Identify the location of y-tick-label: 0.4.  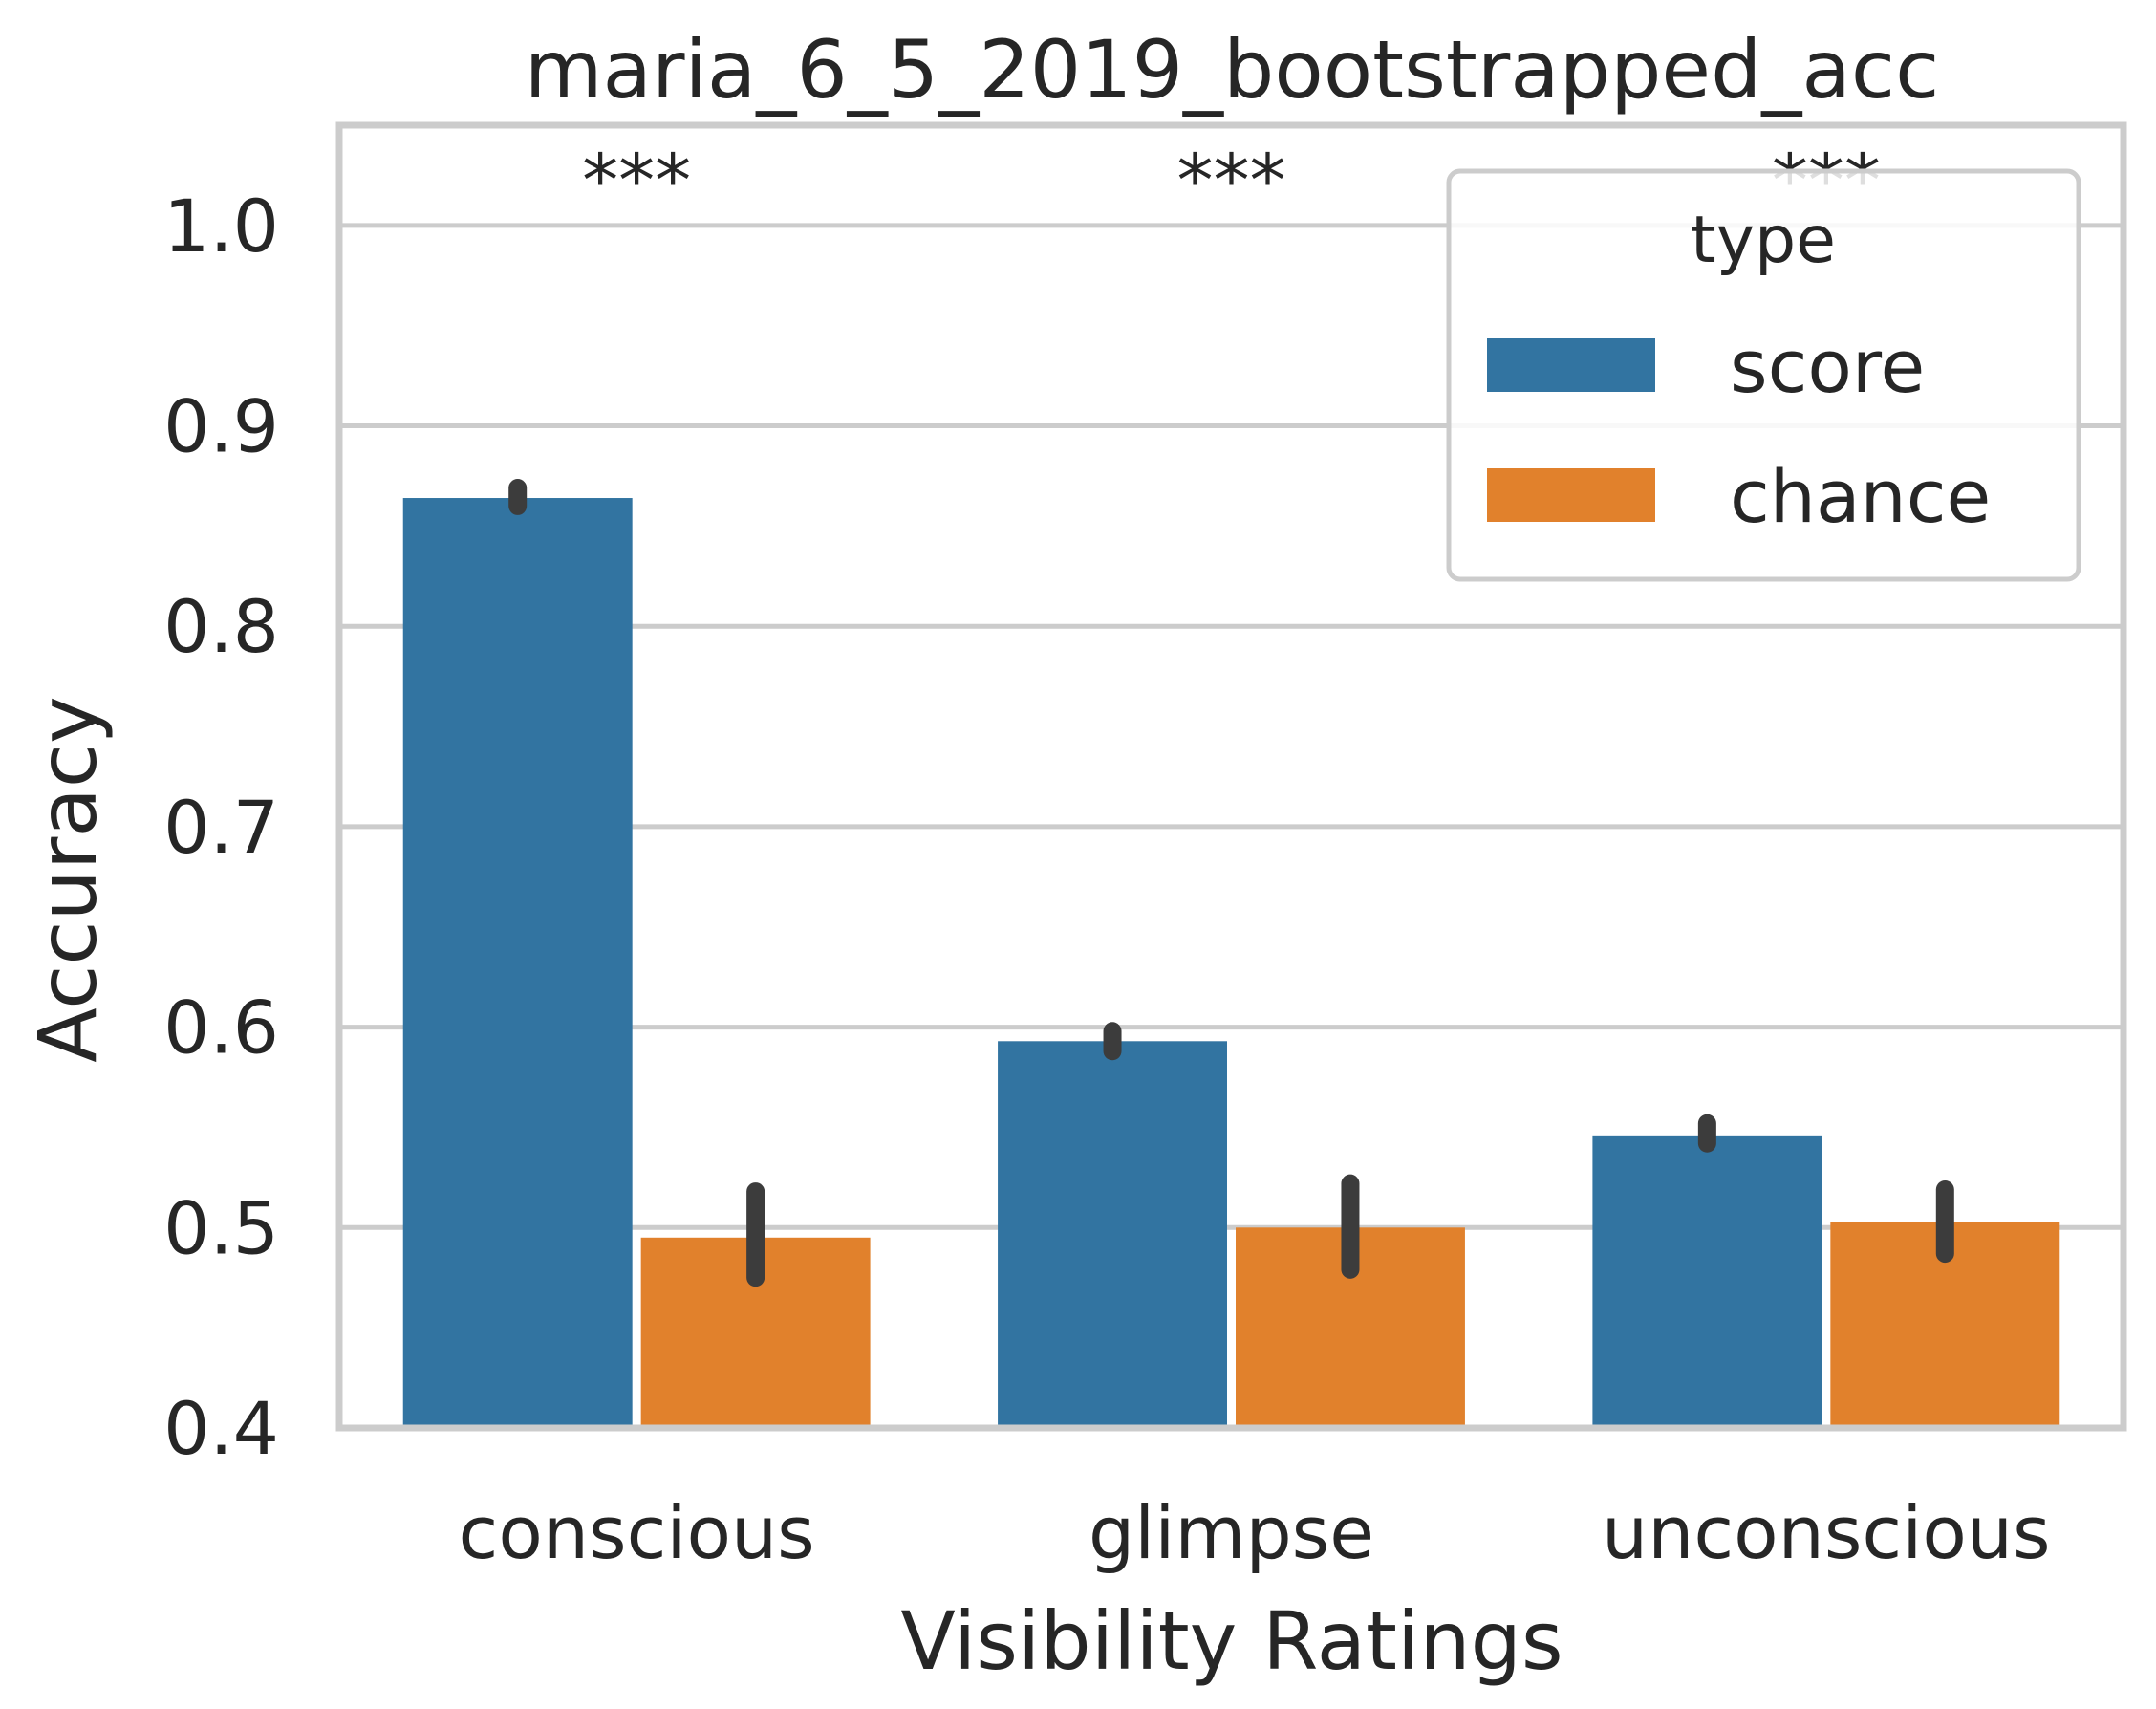
(221, 1429).